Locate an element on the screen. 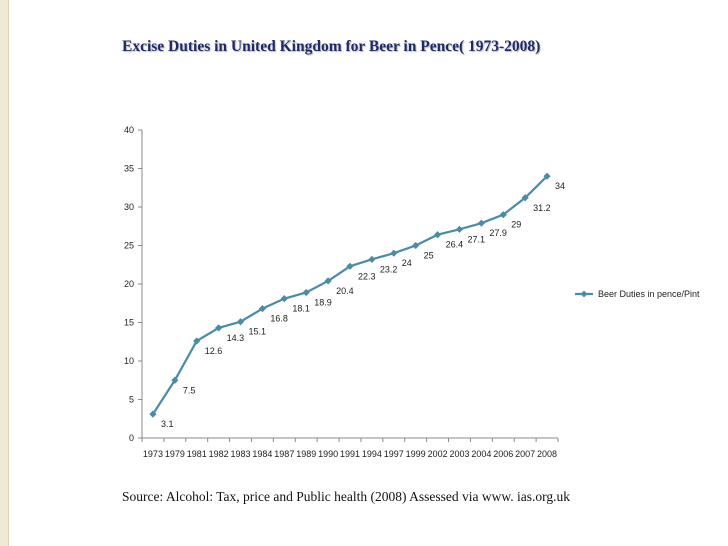 The image size is (728, 546). y-tick-label: 35 is located at coordinates (129, 169).